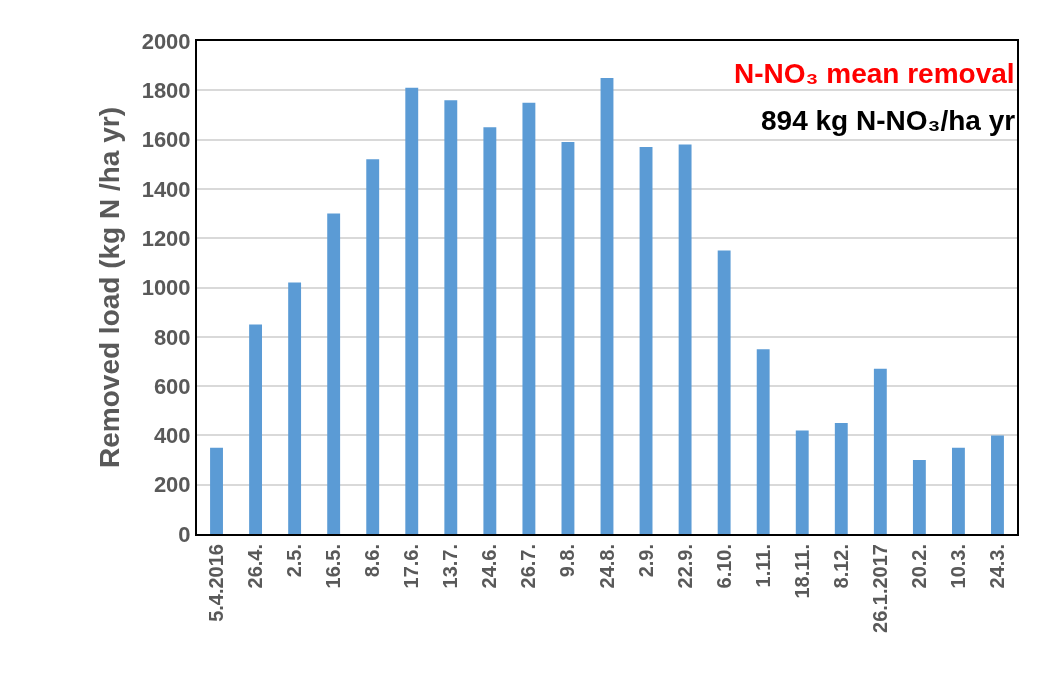  I want to click on x-tick-label: 1.11., so click(762, 566).